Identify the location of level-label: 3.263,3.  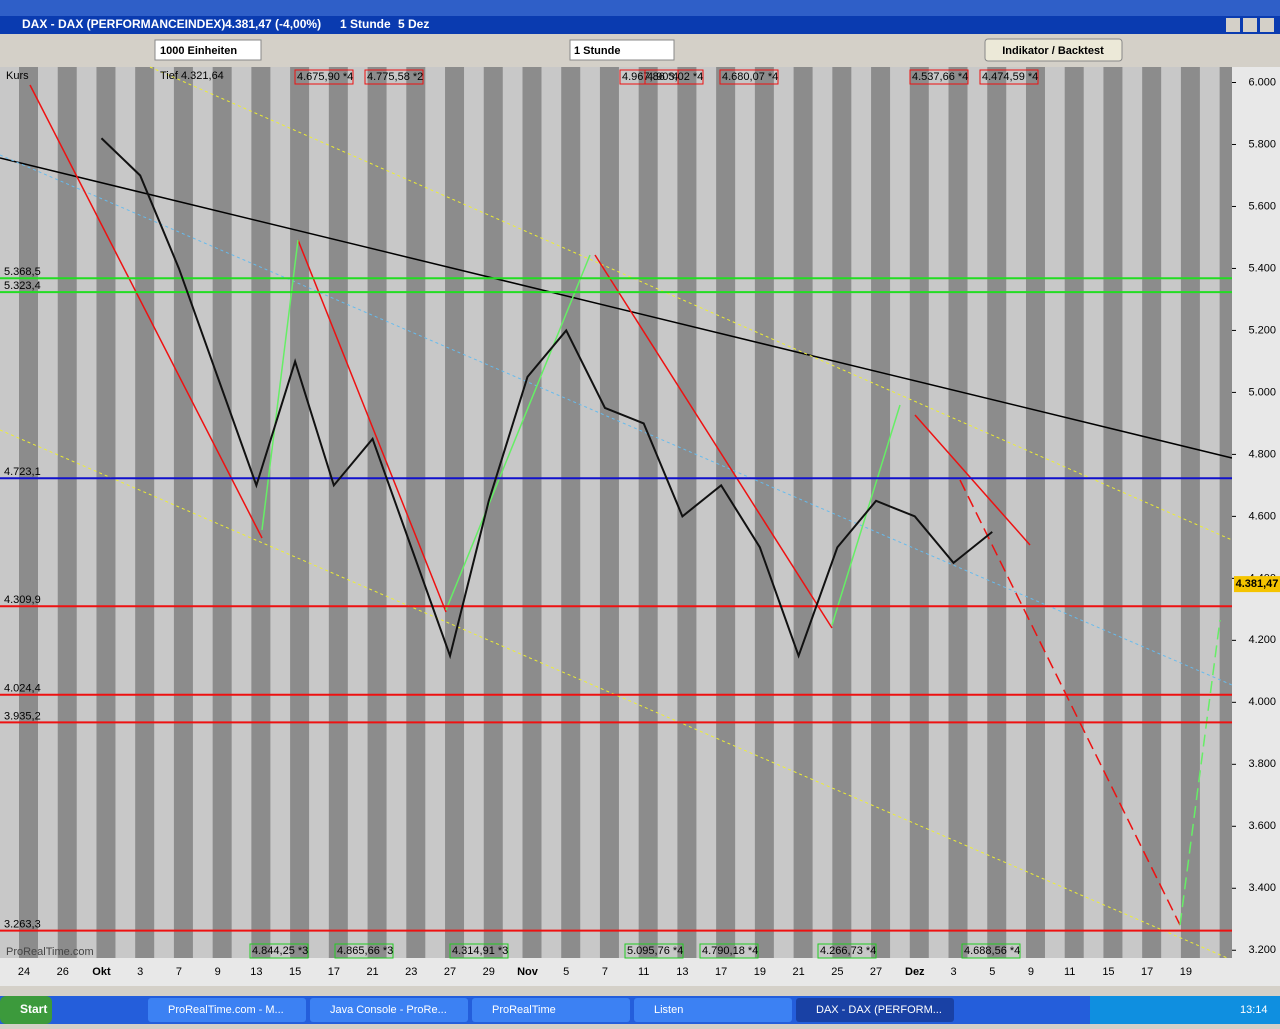
(22, 925).